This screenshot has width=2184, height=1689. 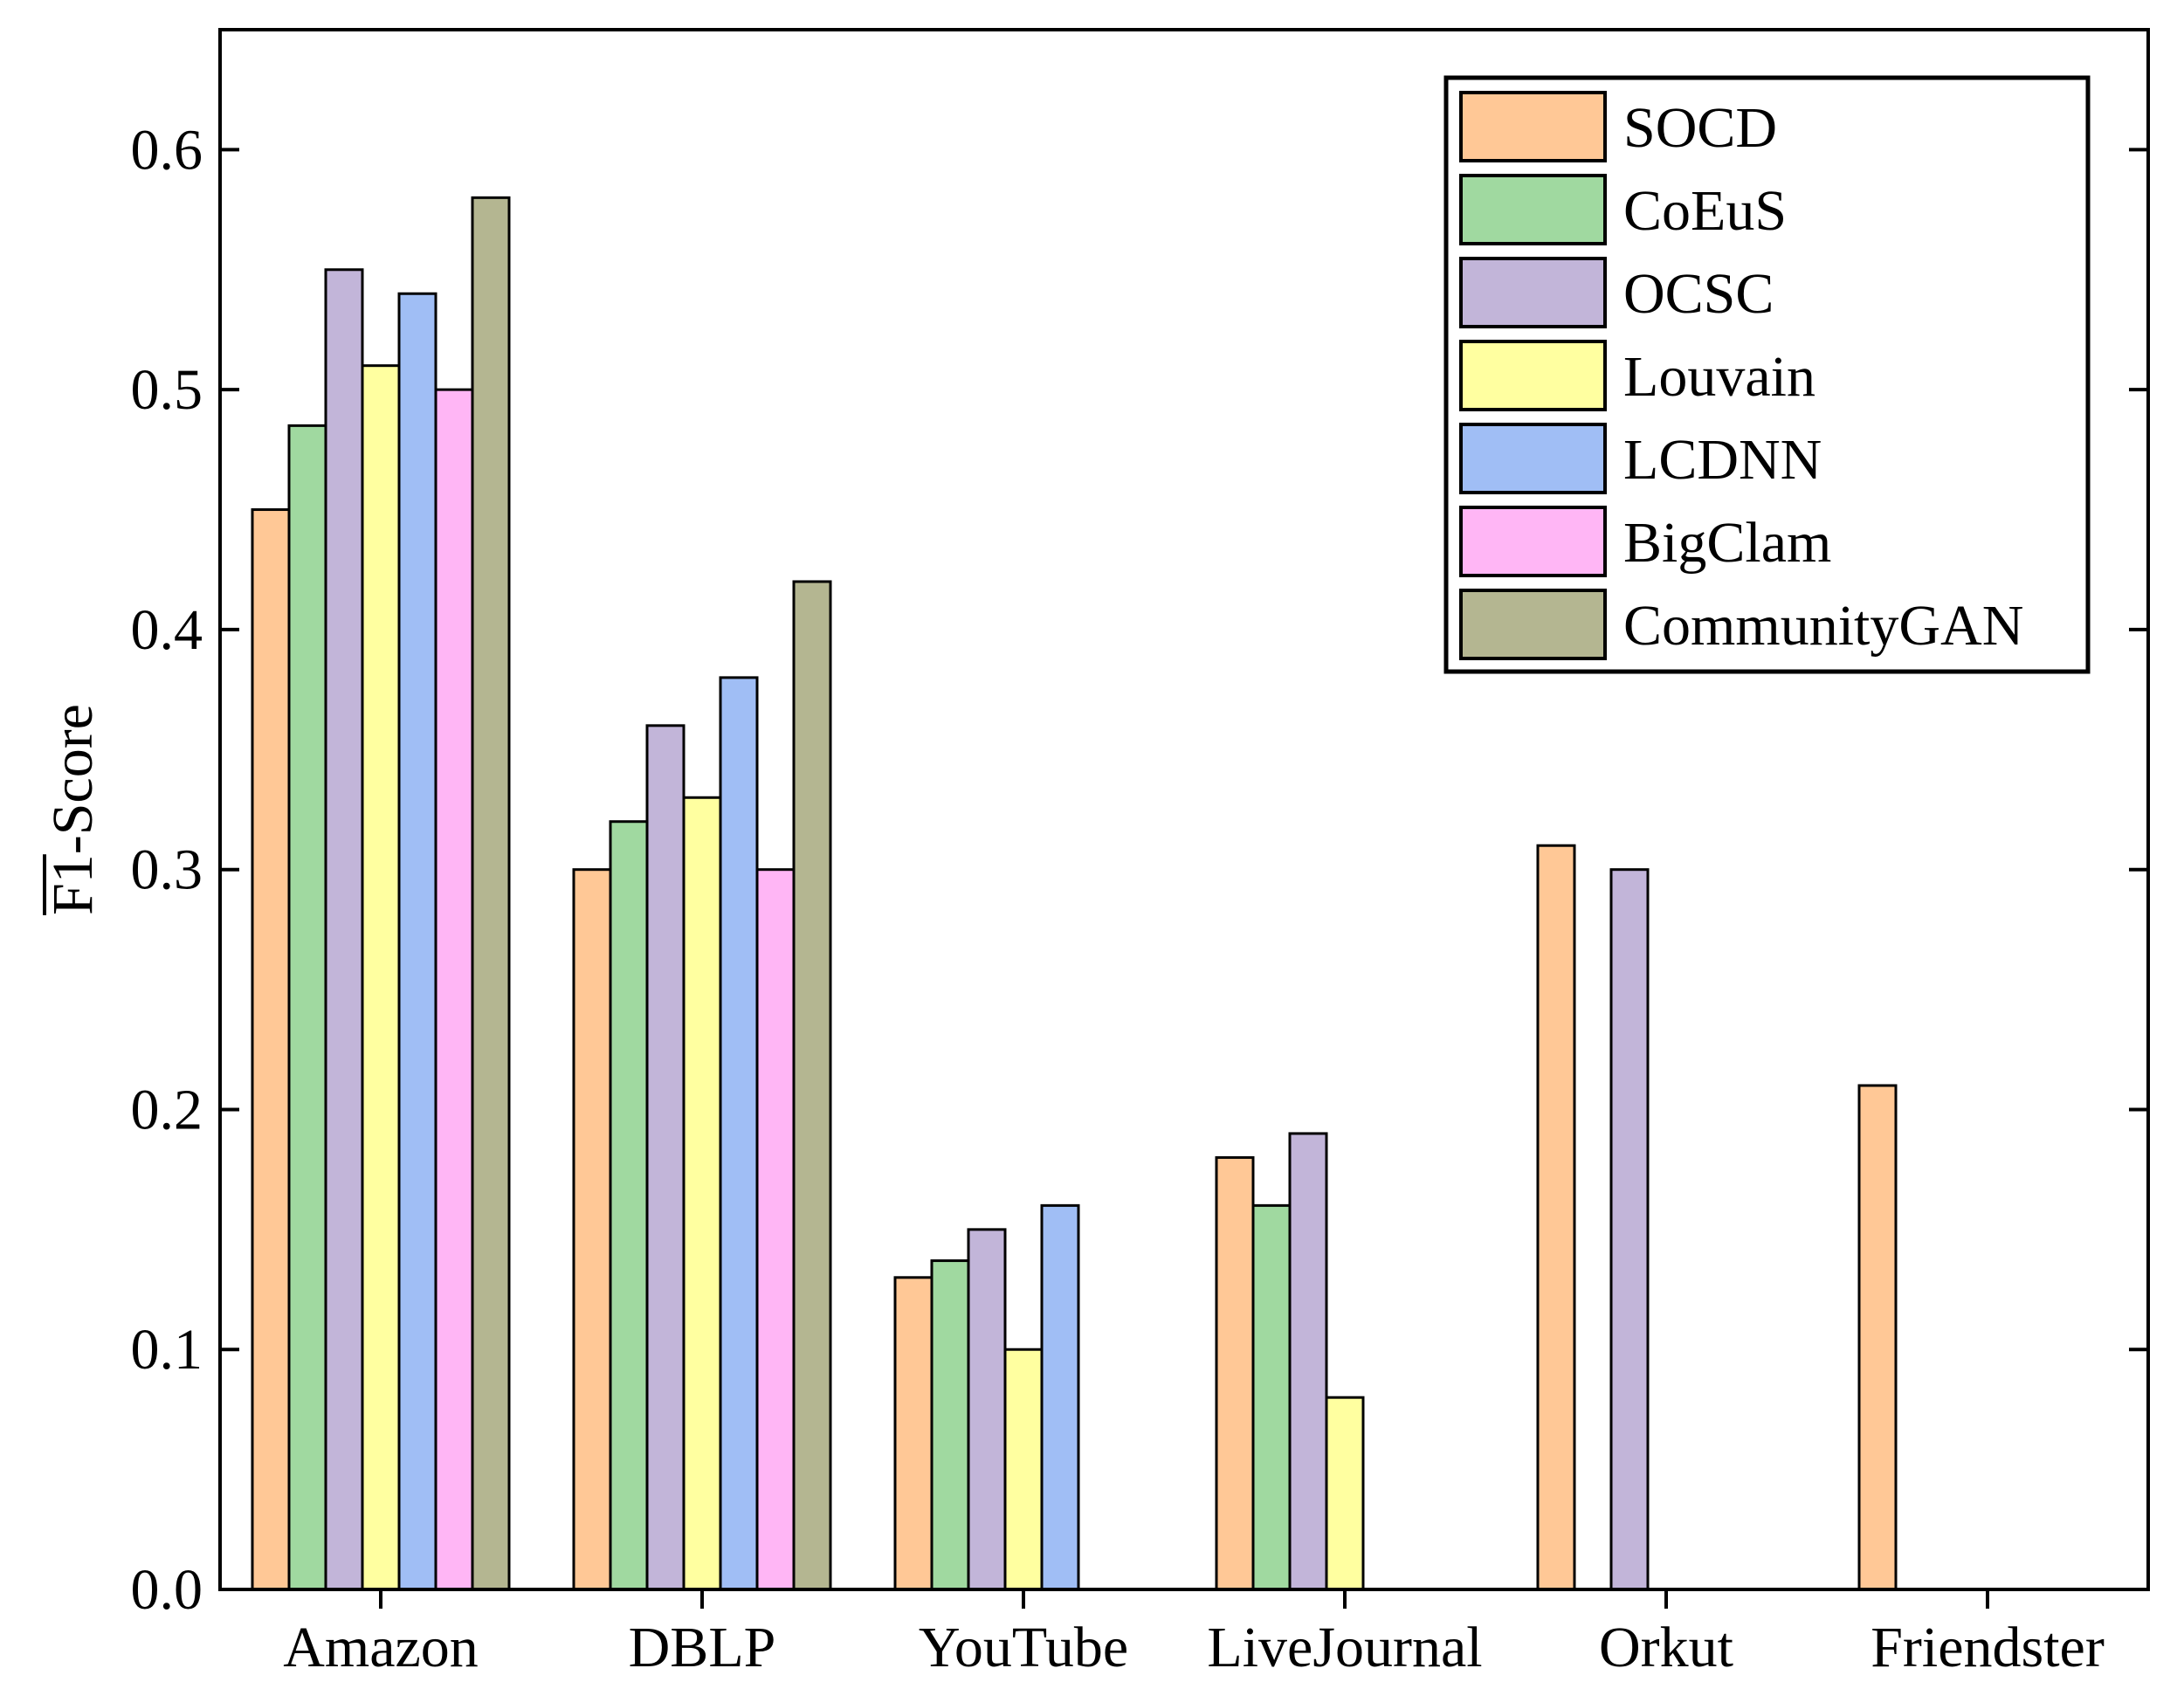 I want to click on legend-label-louvain: Louvain, so click(x=1719, y=377).